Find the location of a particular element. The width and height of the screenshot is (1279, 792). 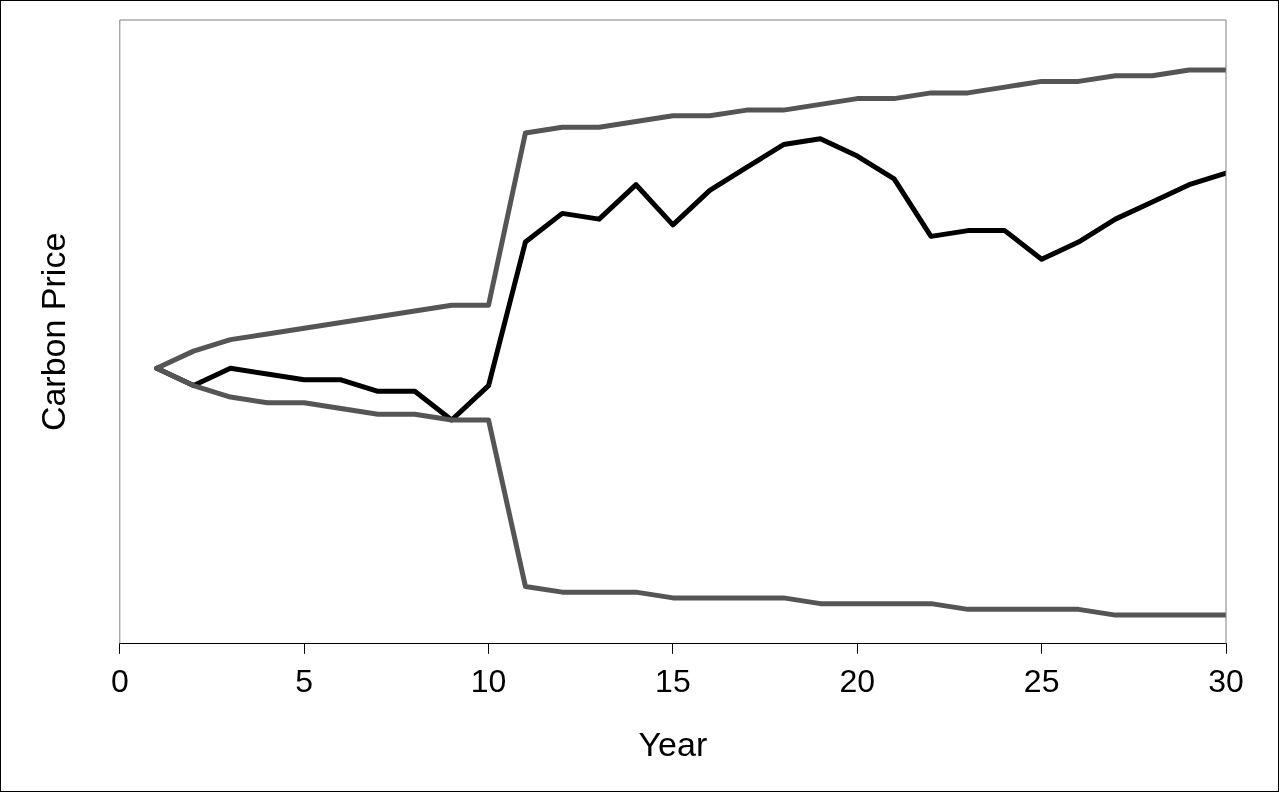

y-axis-title: Carbon Price is located at coordinates (52, 332).